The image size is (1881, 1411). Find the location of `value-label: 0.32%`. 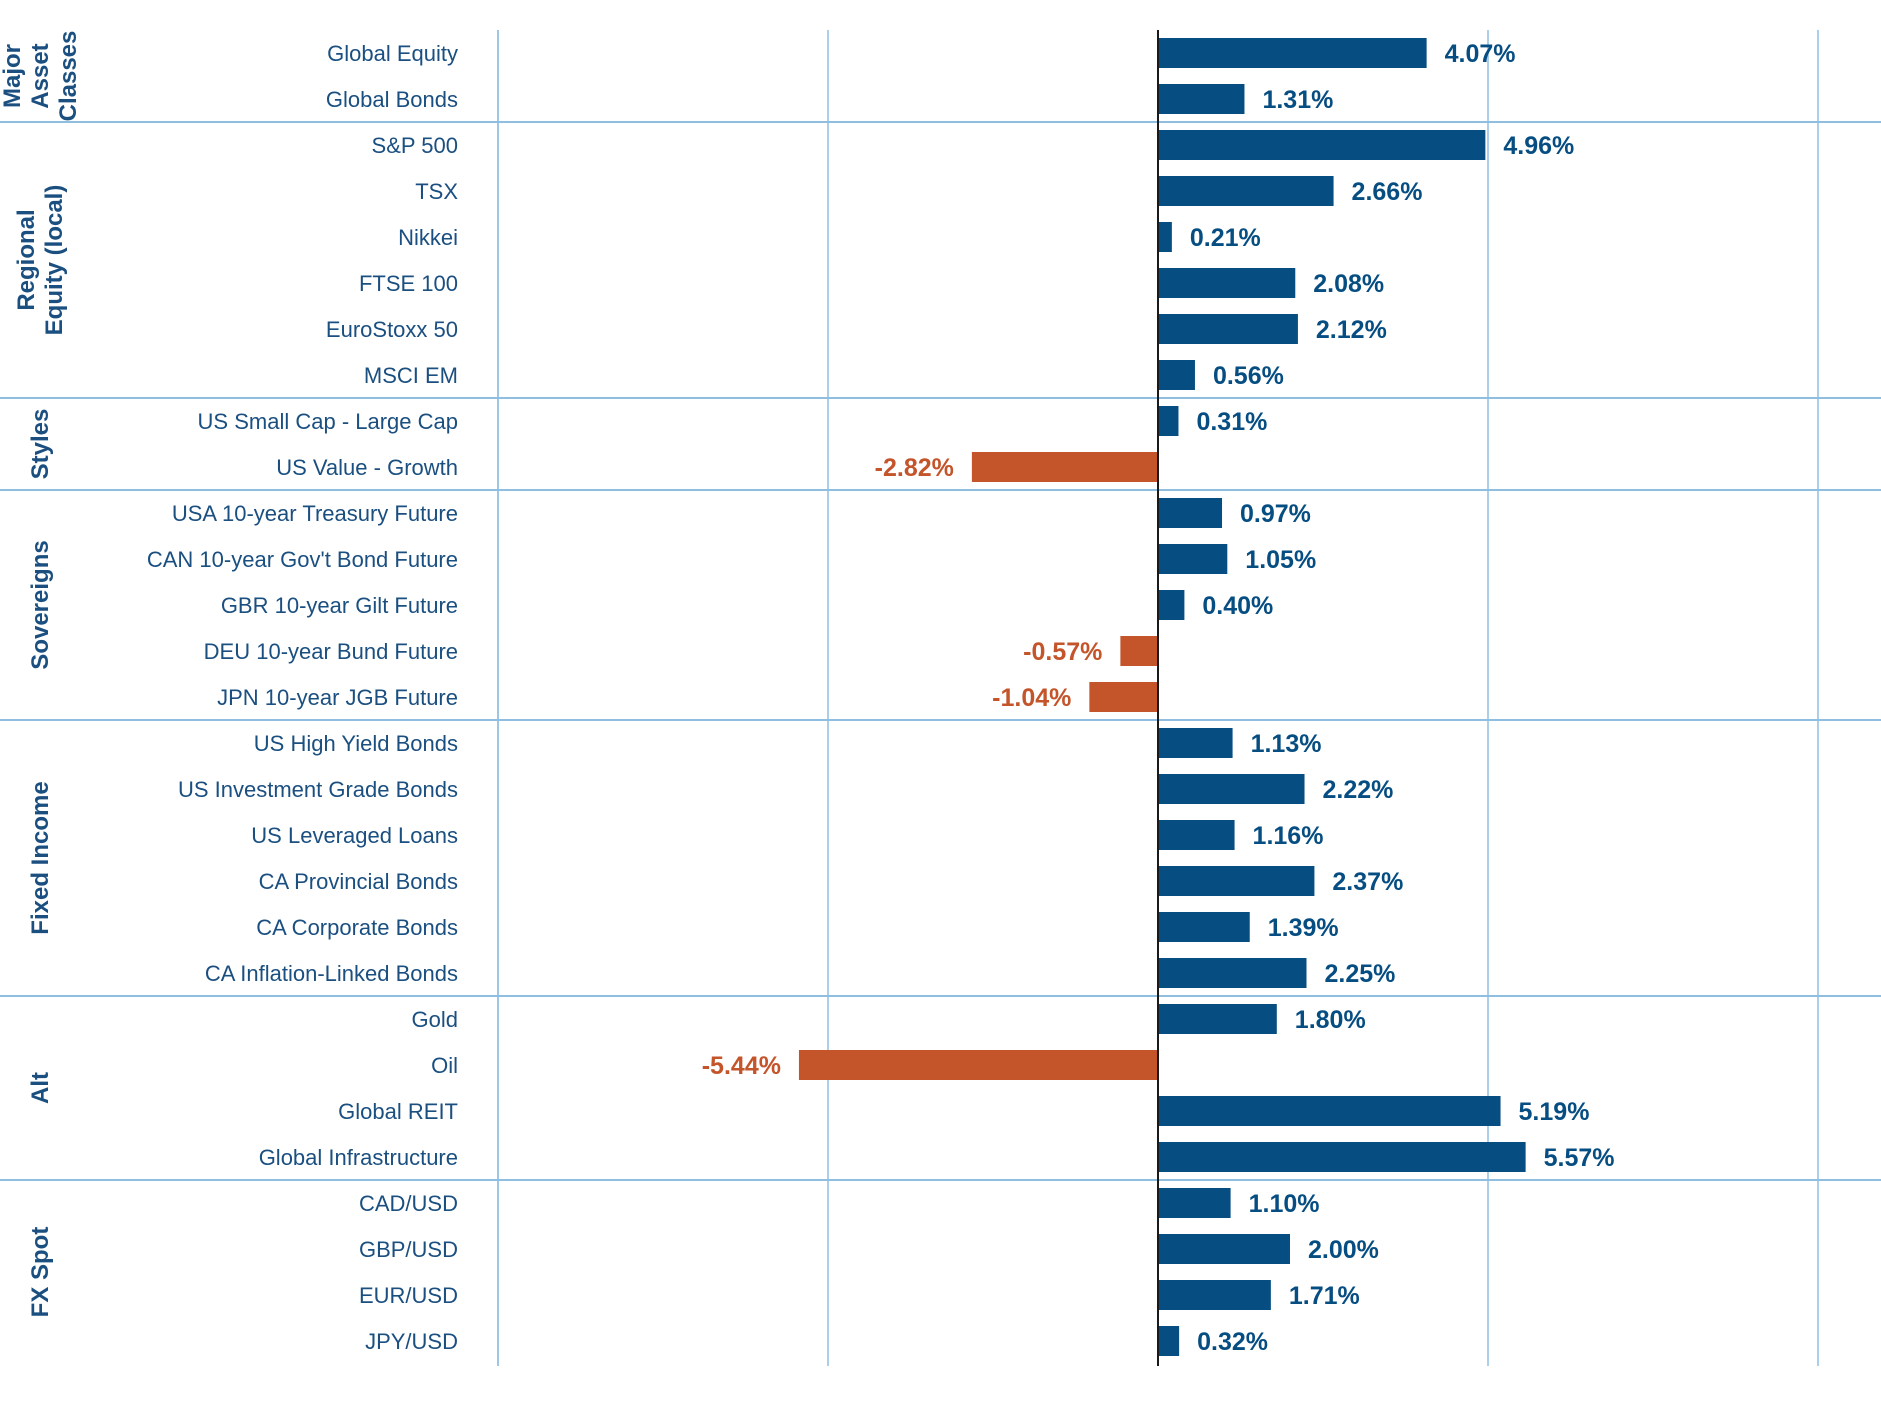

value-label: 0.32% is located at coordinates (1232, 1342).